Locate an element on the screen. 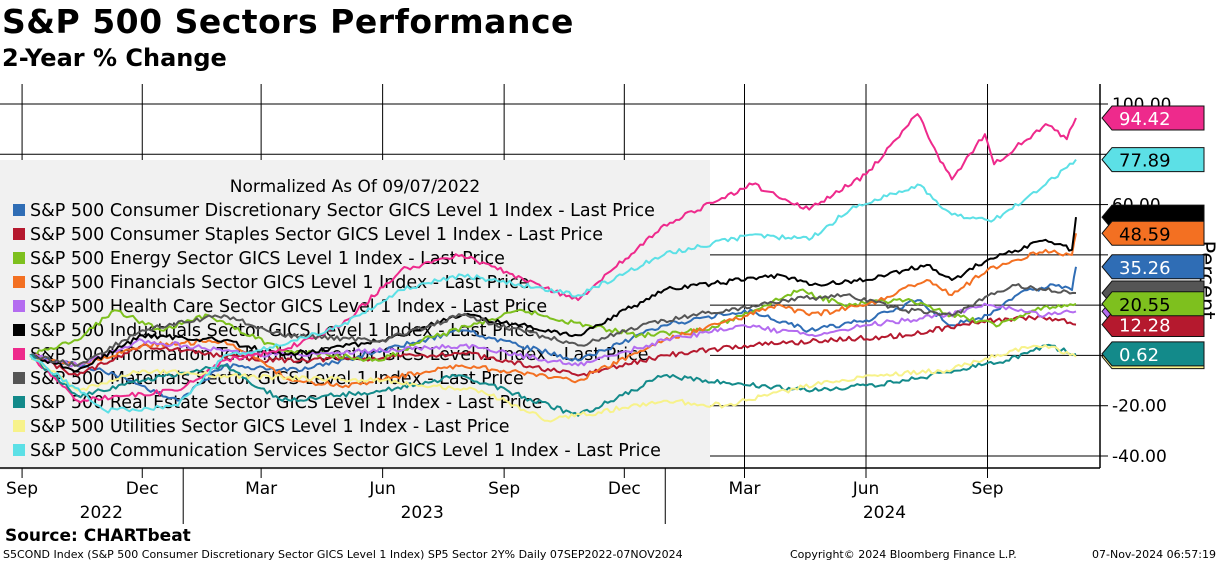 The width and height of the screenshot is (1224, 566). source-note: Source: CHARTbeat is located at coordinates (98, 536).